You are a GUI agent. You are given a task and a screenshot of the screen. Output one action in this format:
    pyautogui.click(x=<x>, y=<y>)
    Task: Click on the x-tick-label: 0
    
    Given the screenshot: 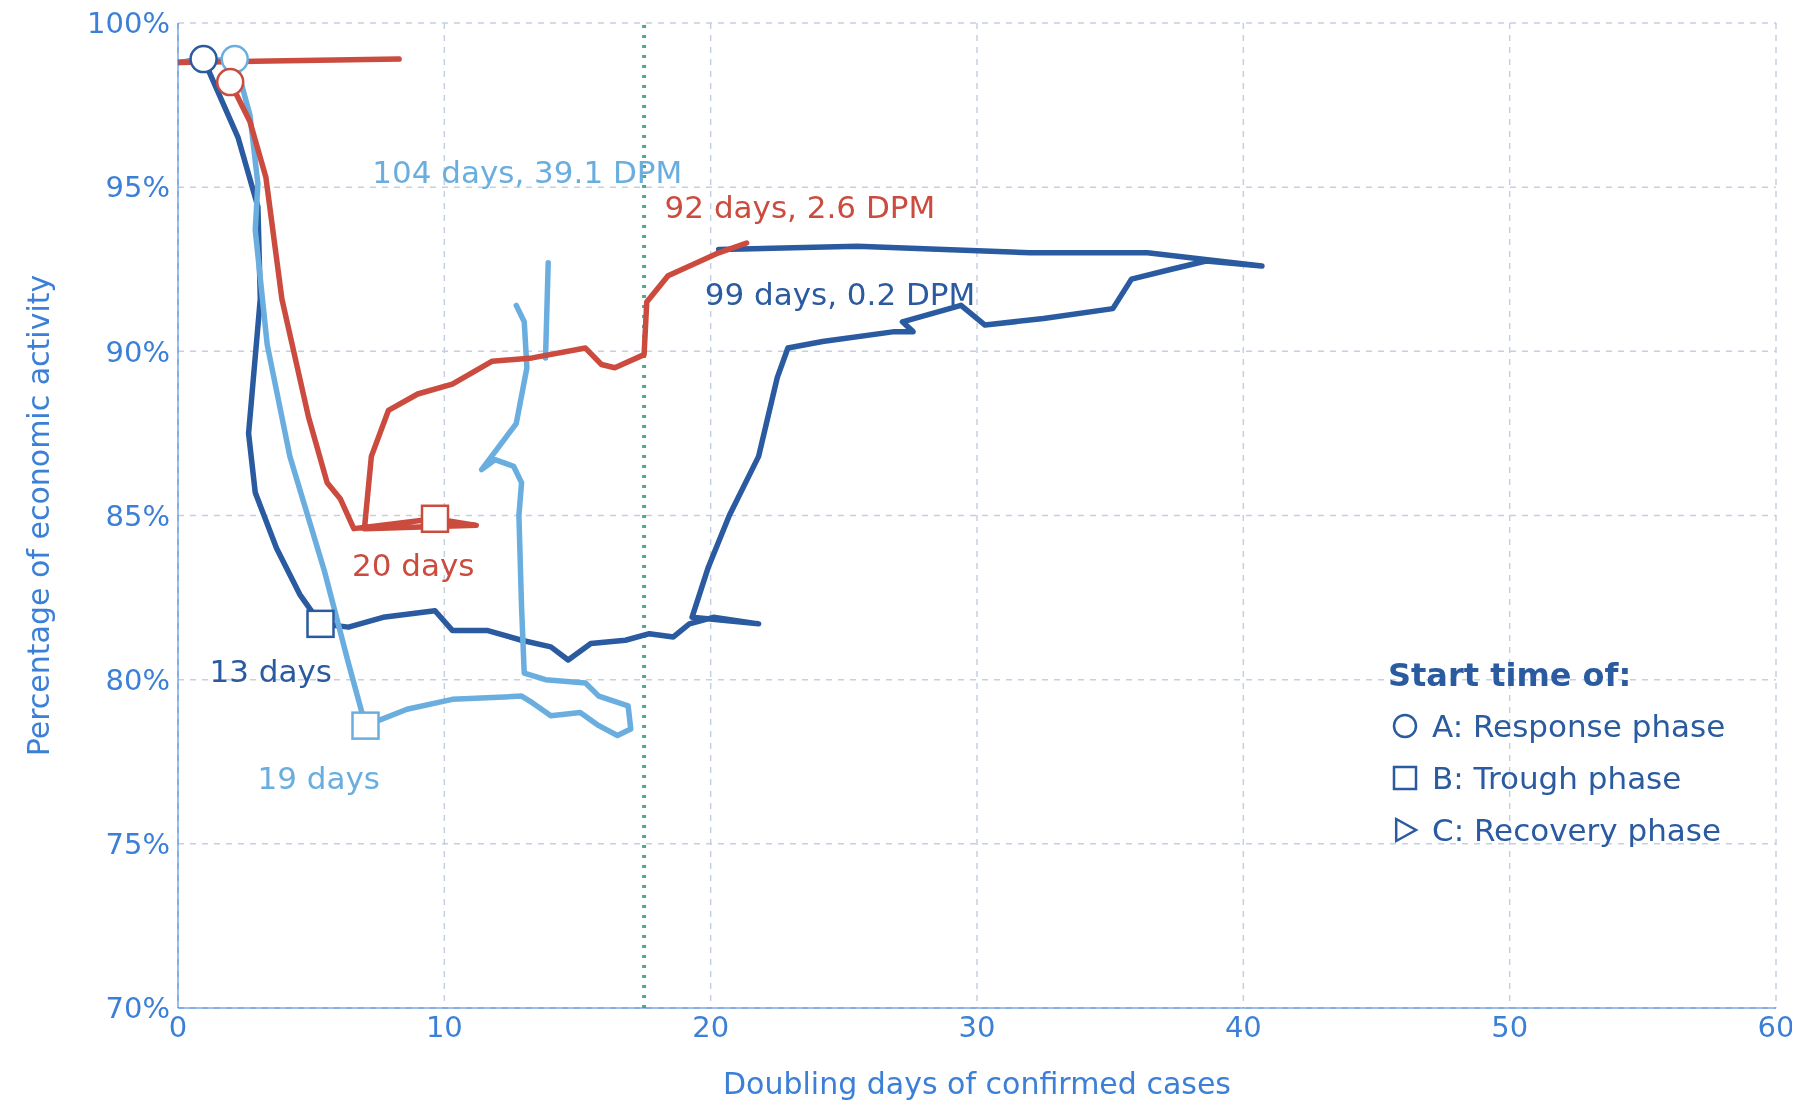 What is the action you would take?
    pyautogui.click(x=178, y=1026)
    